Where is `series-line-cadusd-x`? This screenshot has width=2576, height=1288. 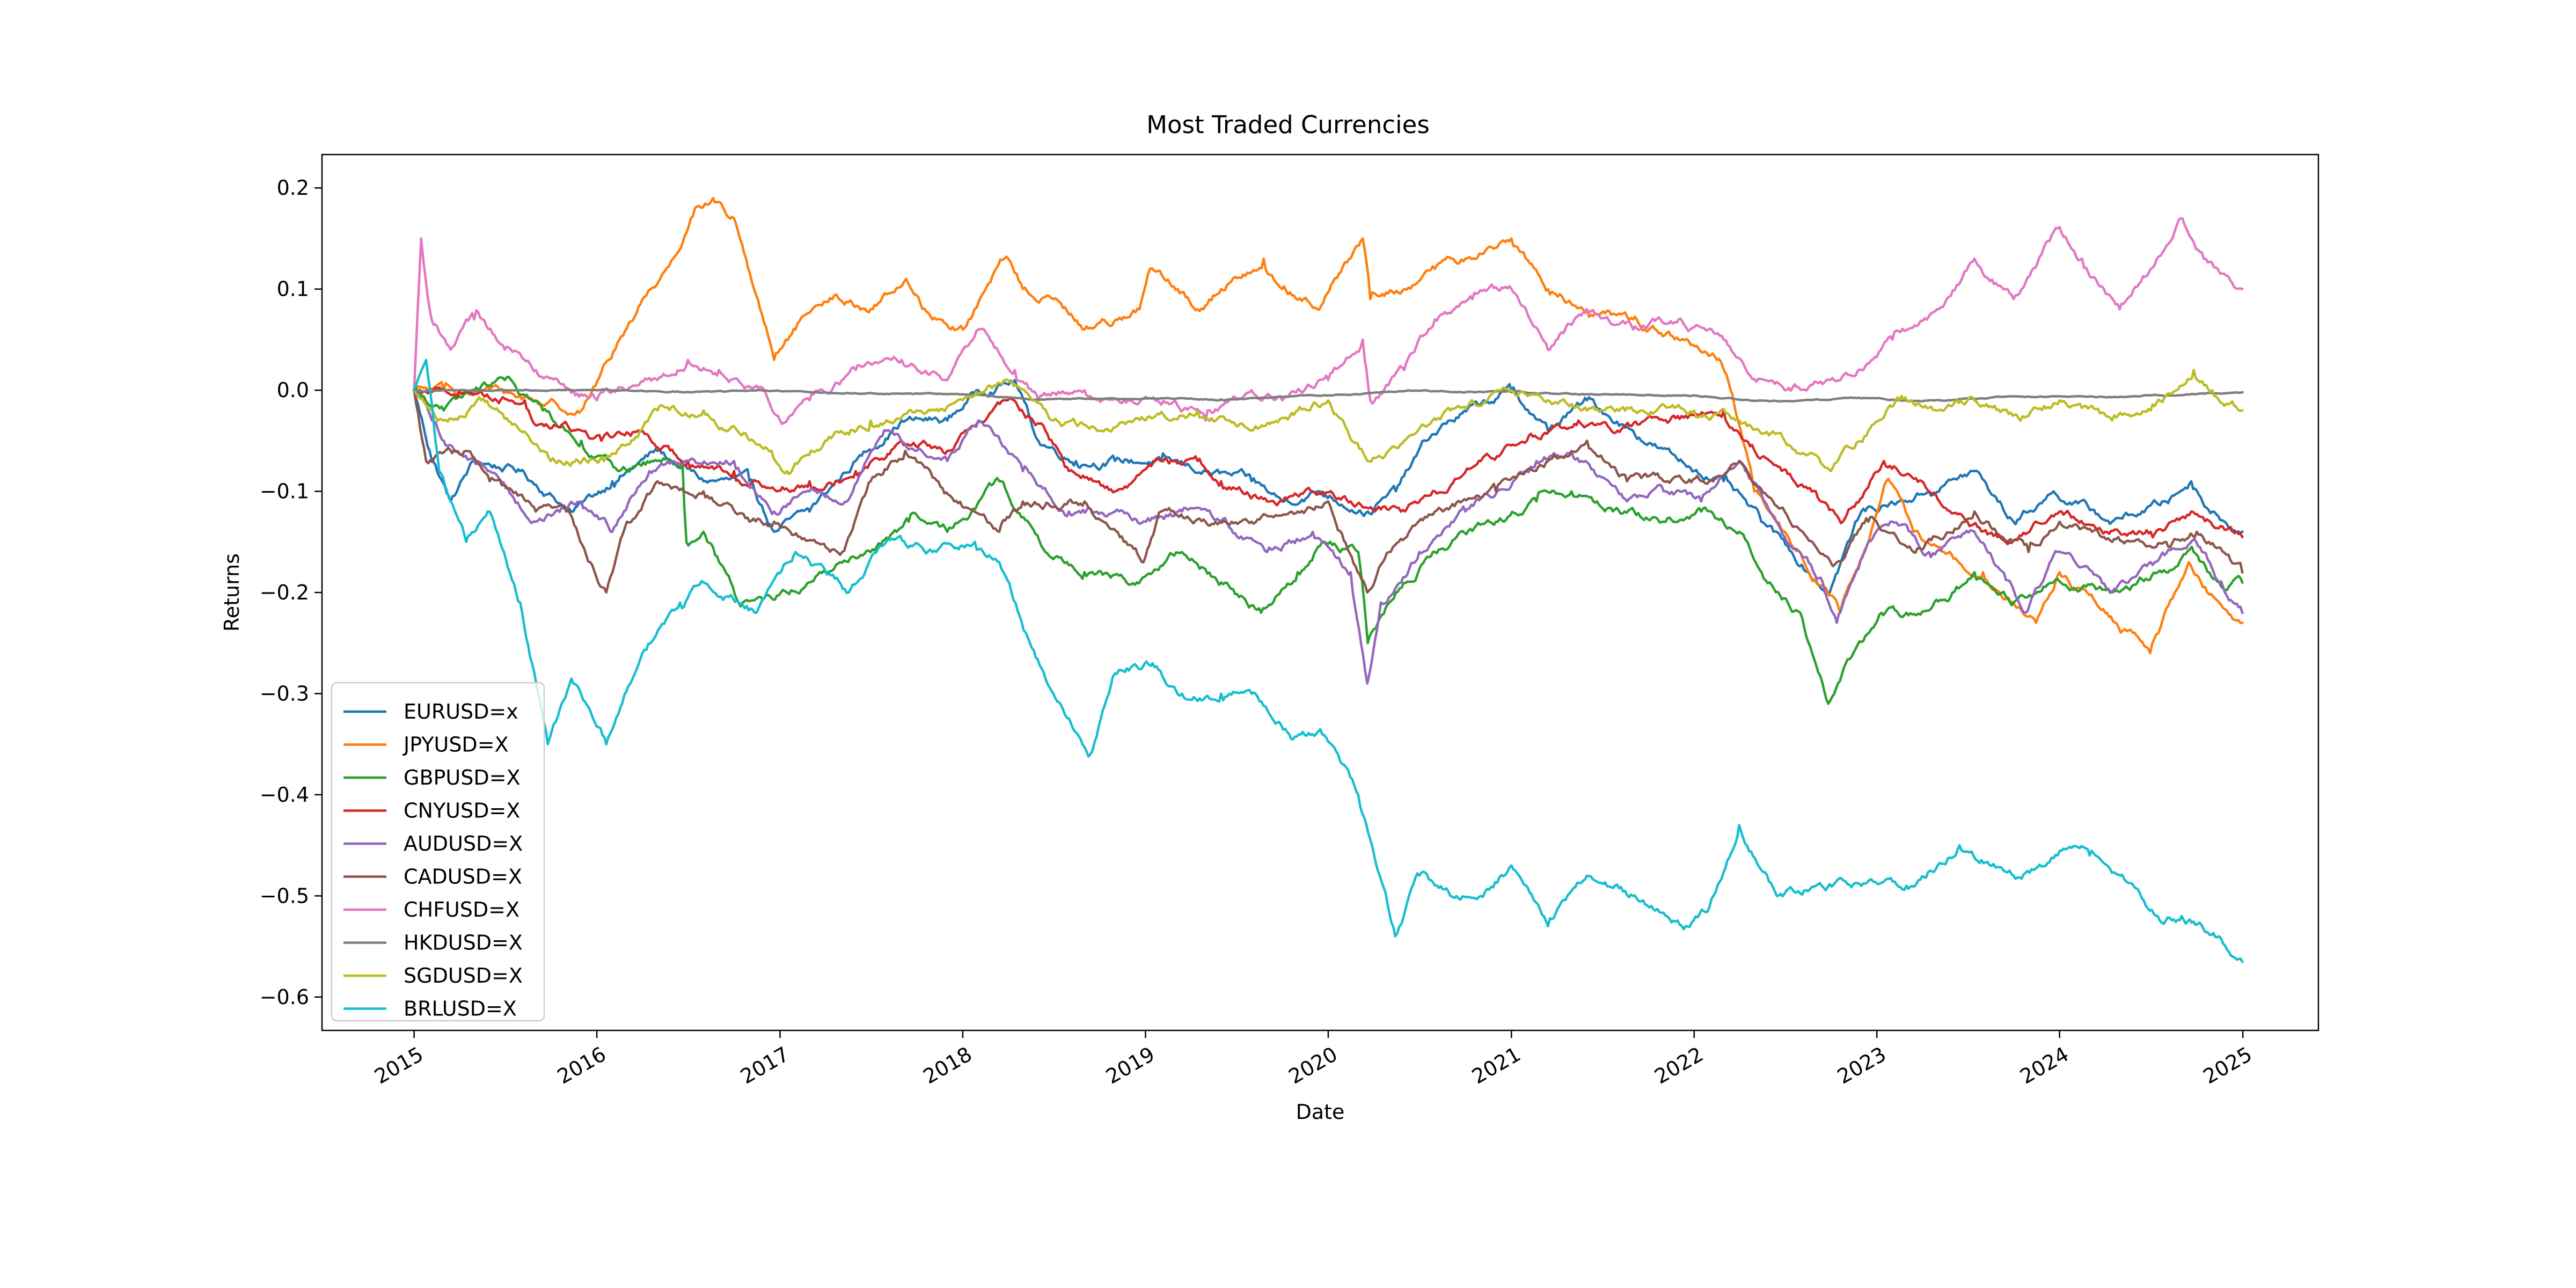 series-line-cadusd-x is located at coordinates (1328, 491).